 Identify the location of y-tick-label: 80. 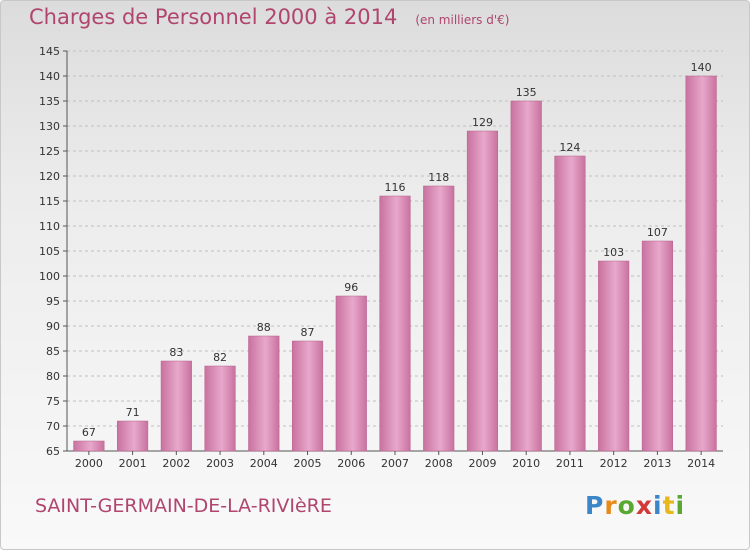
(53, 376).